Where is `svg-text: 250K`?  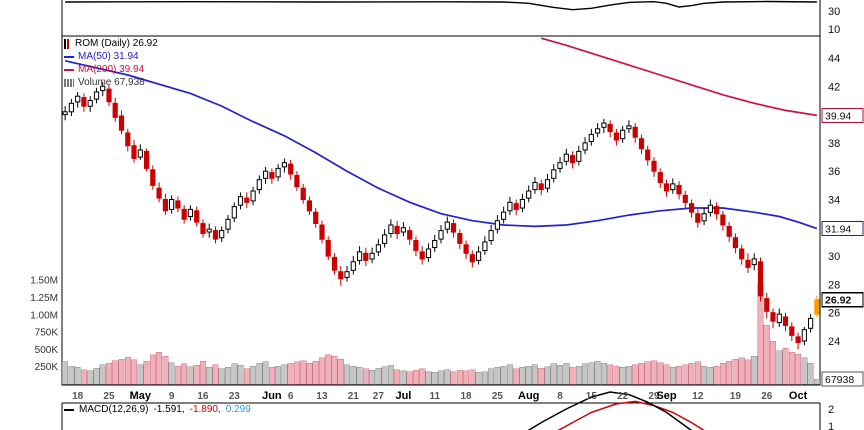 svg-text: 250K is located at coordinates (47, 367).